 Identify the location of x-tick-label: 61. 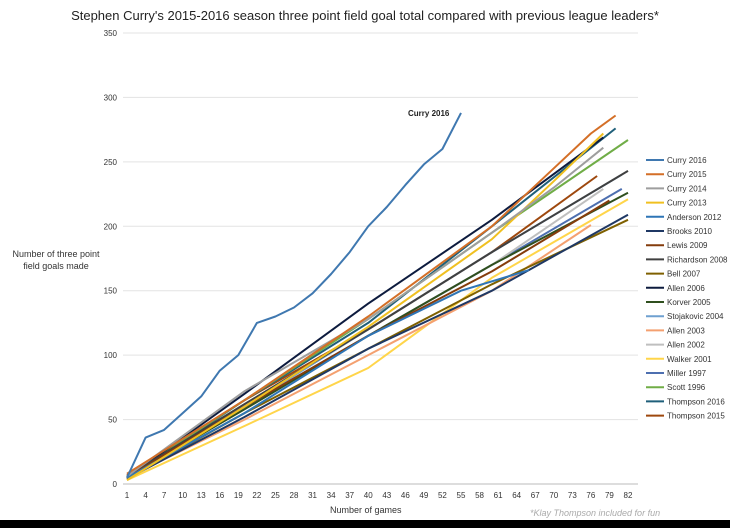
(498, 495).